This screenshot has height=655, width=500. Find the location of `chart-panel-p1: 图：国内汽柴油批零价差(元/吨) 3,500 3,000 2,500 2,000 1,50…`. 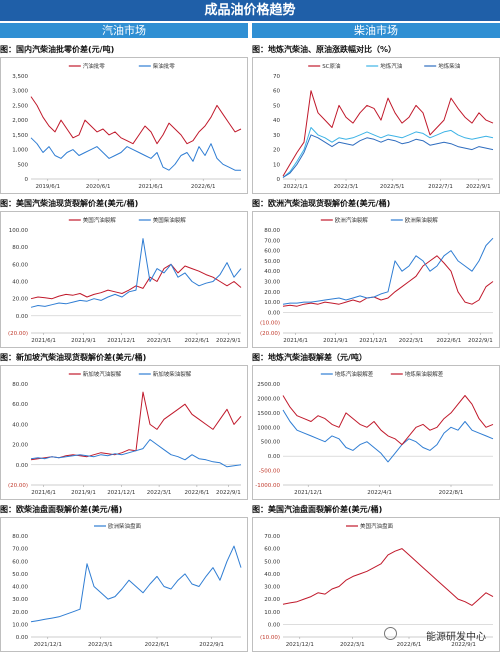

chart-panel-p1: 图：国内汽柴油批零价差(元/吨) 3,500 3,000 2,500 2,000 1,50… is located at coordinates (124, 119).